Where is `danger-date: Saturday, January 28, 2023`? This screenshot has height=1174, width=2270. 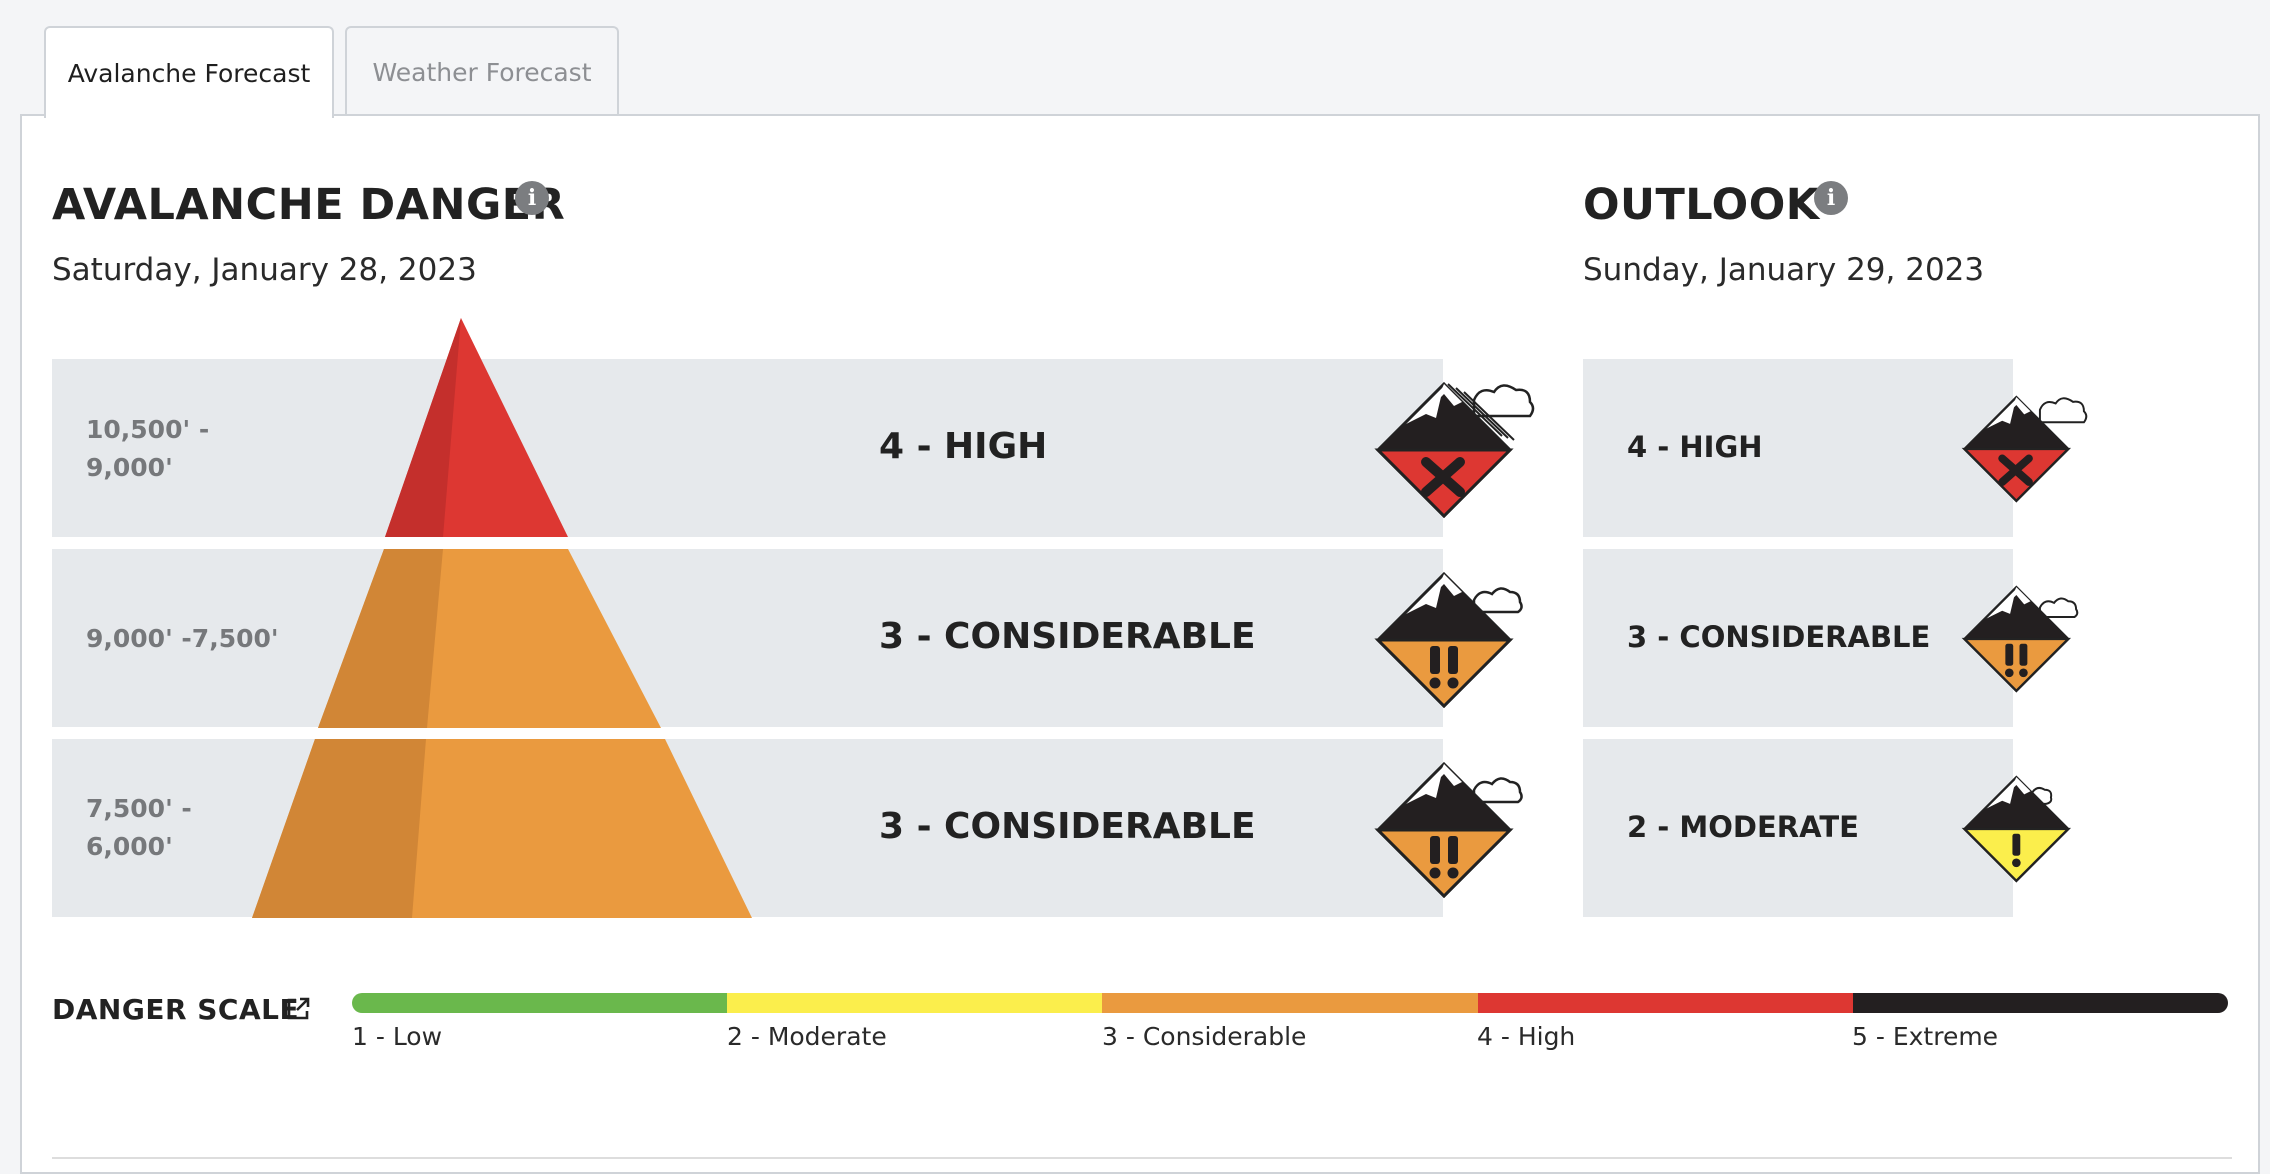 danger-date: Saturday, January 28, 2023 is located at coordinates (264, 270).